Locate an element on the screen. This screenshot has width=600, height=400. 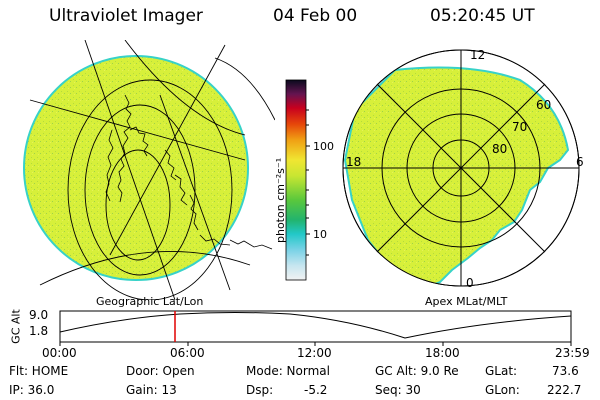
date-label: 04 Feb 00 is located at coordinates (315, 16).